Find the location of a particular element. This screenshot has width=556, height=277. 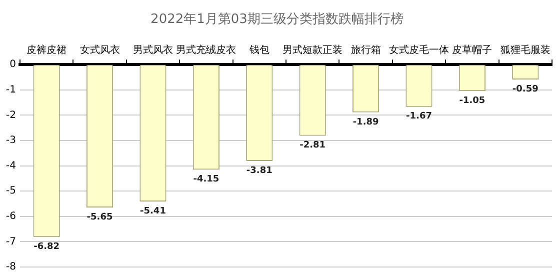

data-label: -1.89 is located at coordinates (365, 122).